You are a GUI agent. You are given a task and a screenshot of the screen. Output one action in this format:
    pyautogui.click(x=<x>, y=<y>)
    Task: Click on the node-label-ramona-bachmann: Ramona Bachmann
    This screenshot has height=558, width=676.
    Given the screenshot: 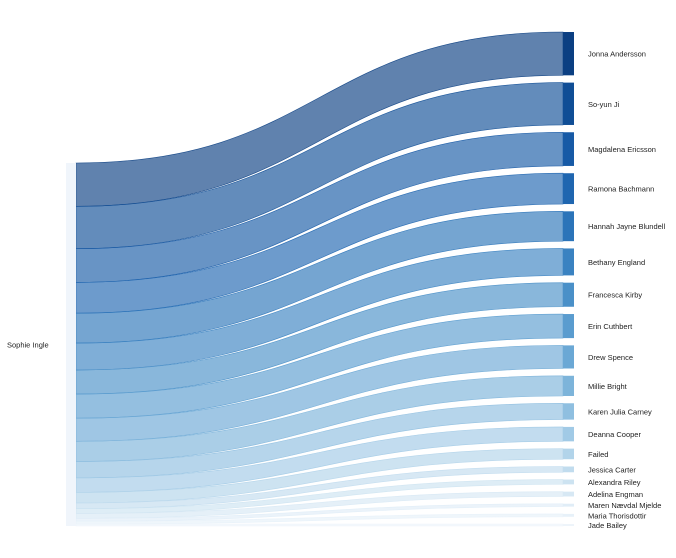 What is the action you would take?
    pyautogui.click(x=621, y=189)
    